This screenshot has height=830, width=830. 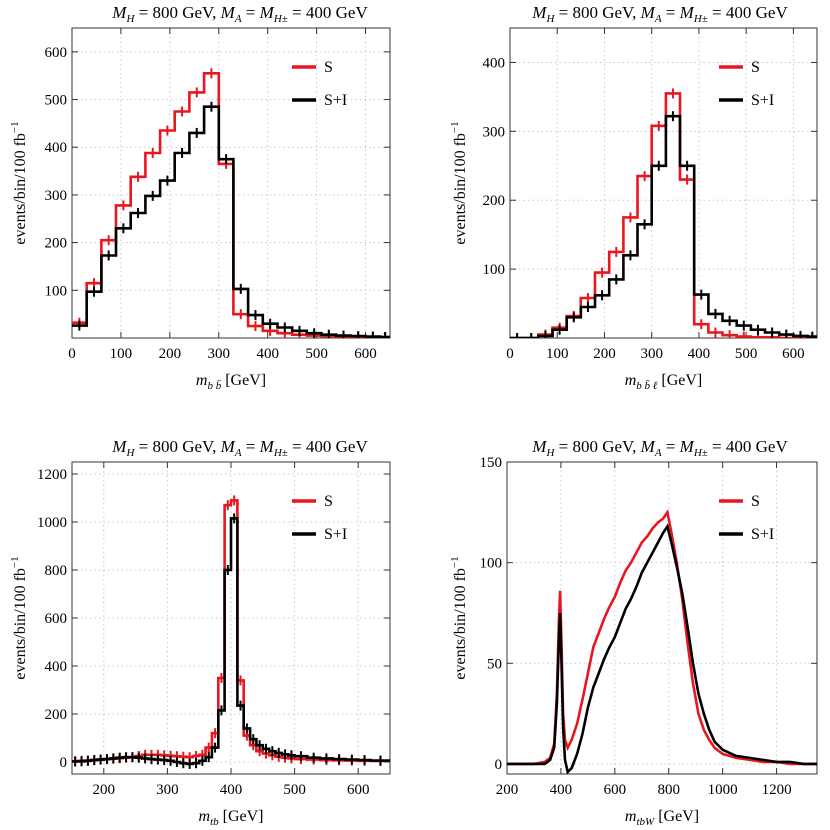 I want to click on x-axis-label: mb b̄ ℓ [GeV], so click(x=664, y=382).